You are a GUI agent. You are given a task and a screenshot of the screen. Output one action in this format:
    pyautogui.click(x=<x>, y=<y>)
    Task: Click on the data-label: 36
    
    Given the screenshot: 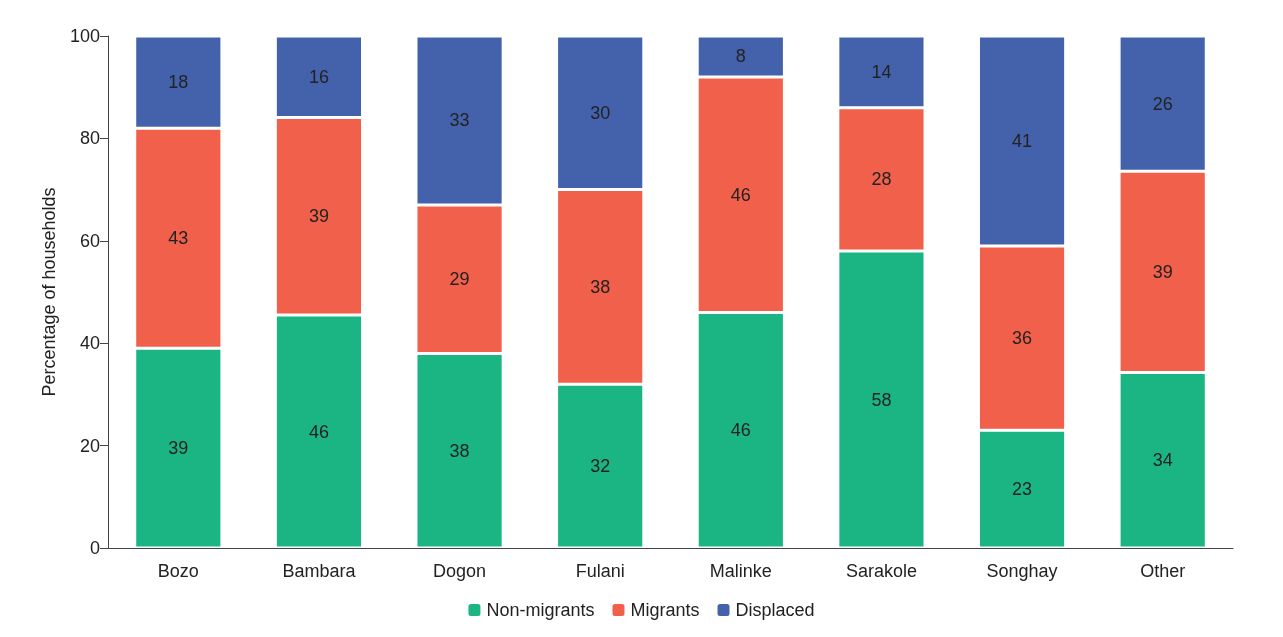 What is the action you would take?
    pyautogui.click(x=1022, y=338)
    